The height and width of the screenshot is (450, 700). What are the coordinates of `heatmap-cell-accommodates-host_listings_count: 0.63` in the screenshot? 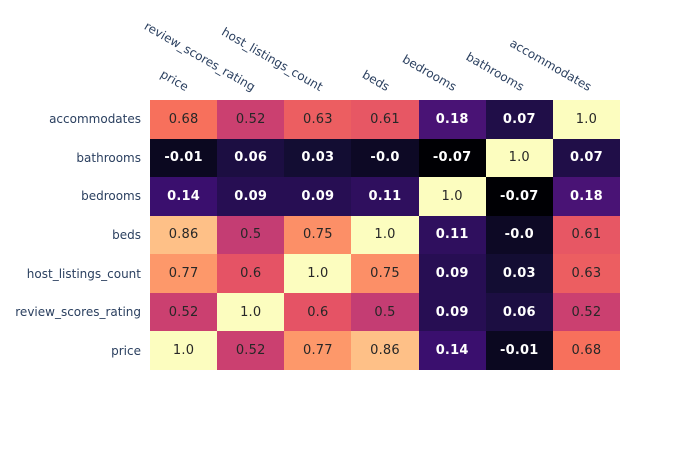 It's located at (318, 119).